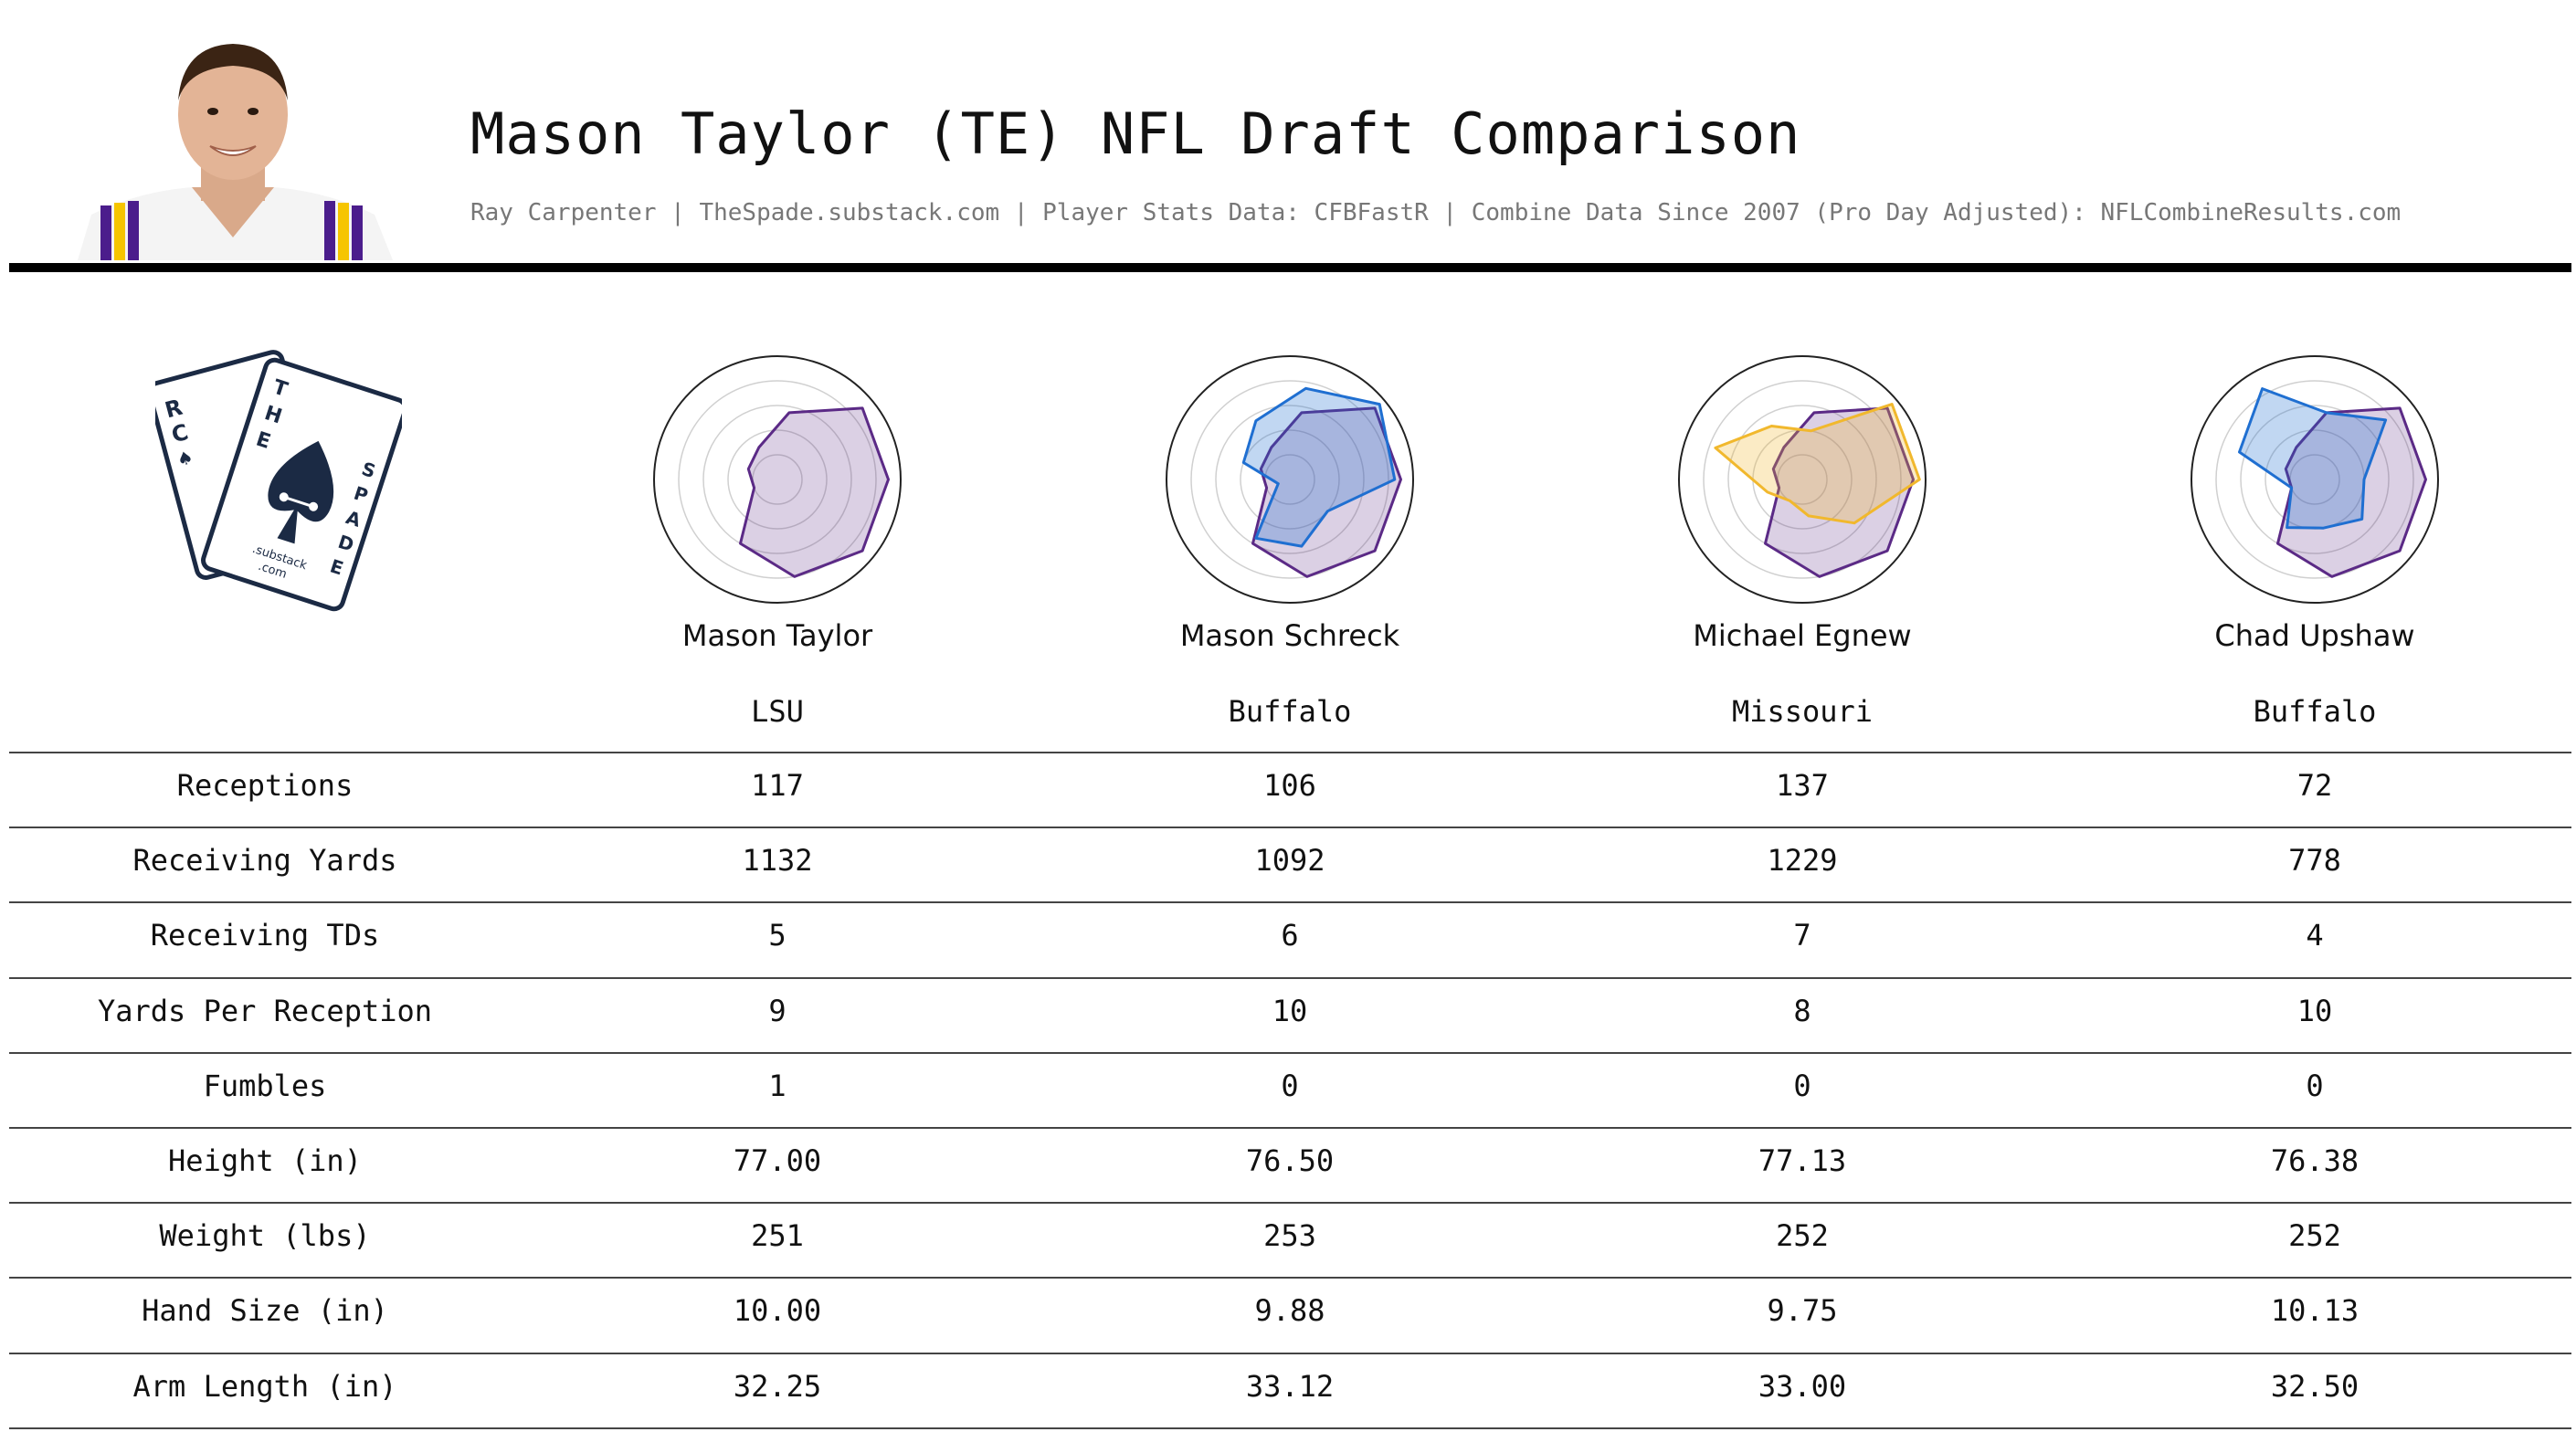 This screenshot has width=2576, height=1432. I want to click on table-cell: 9.88, so click(1289, 1310).